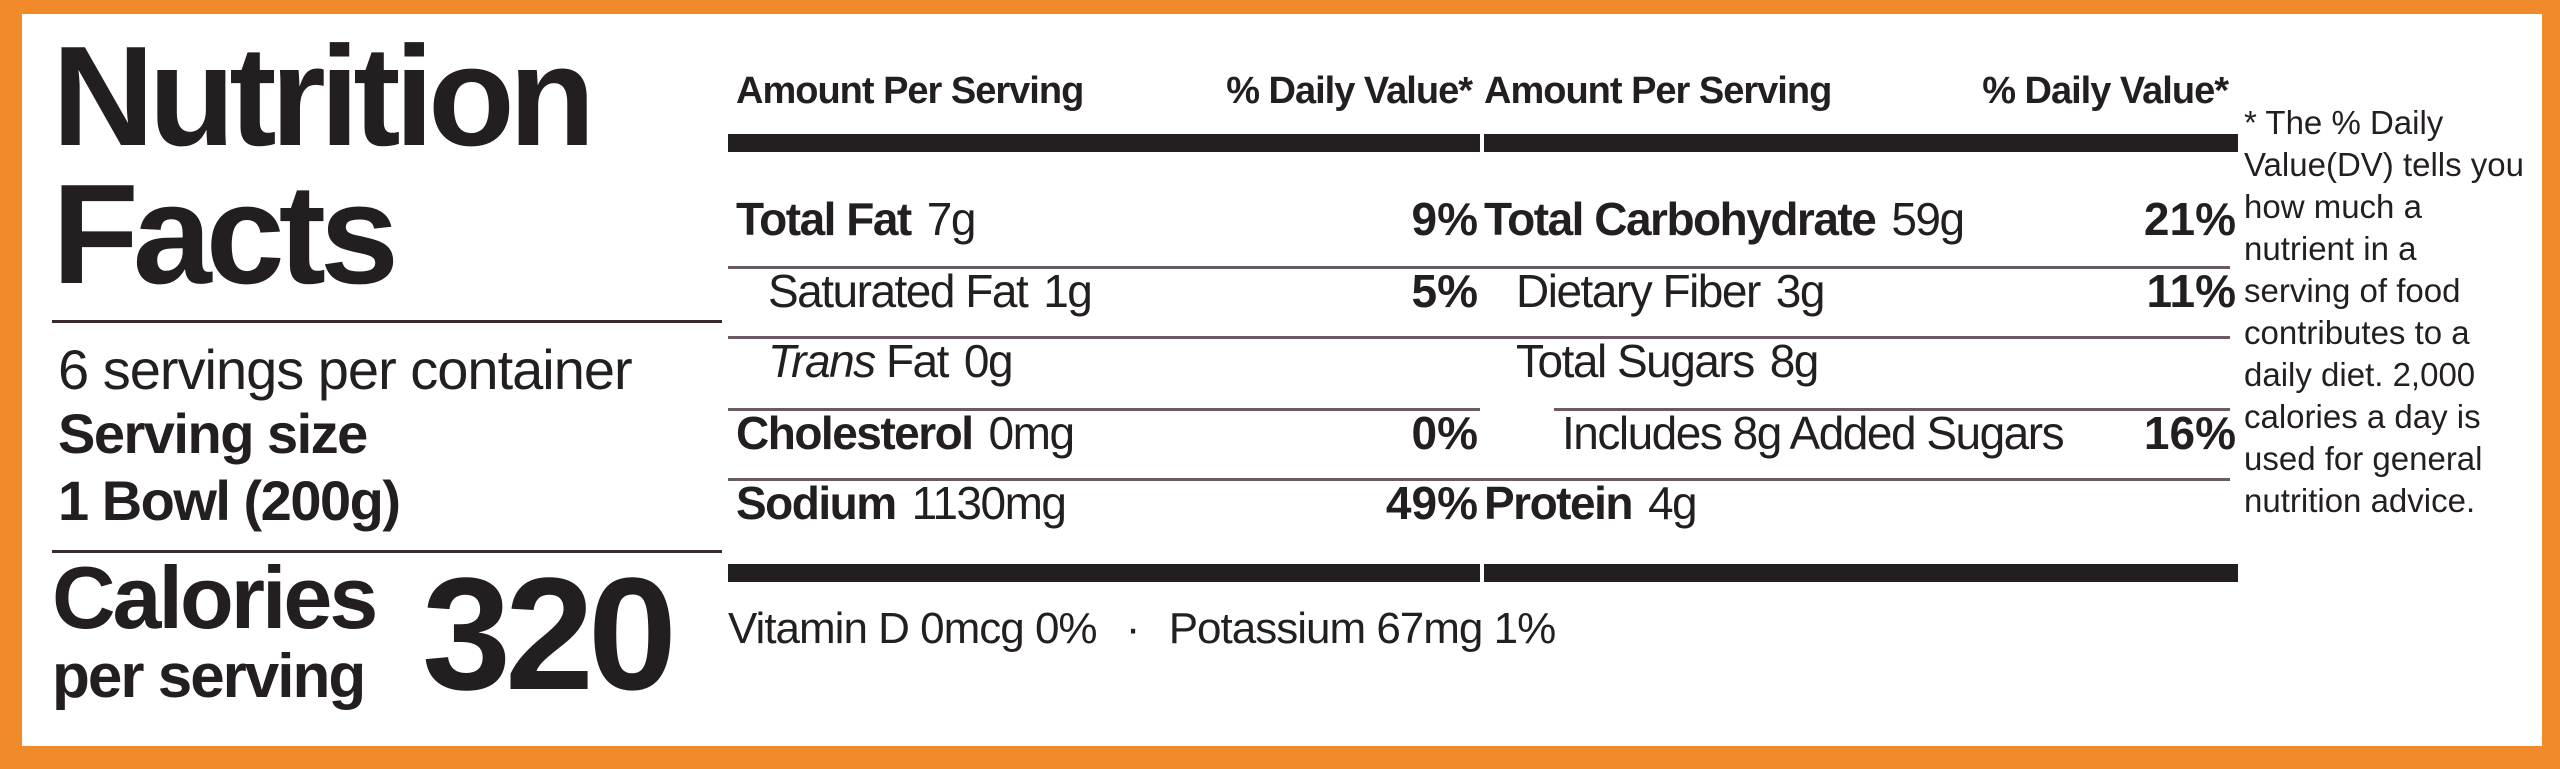 This screenshot has width=2560, height=769. Describe the element at coordinates (1444, 291) in the screenshot. I see `daily-value-percent: 5%` at that location.